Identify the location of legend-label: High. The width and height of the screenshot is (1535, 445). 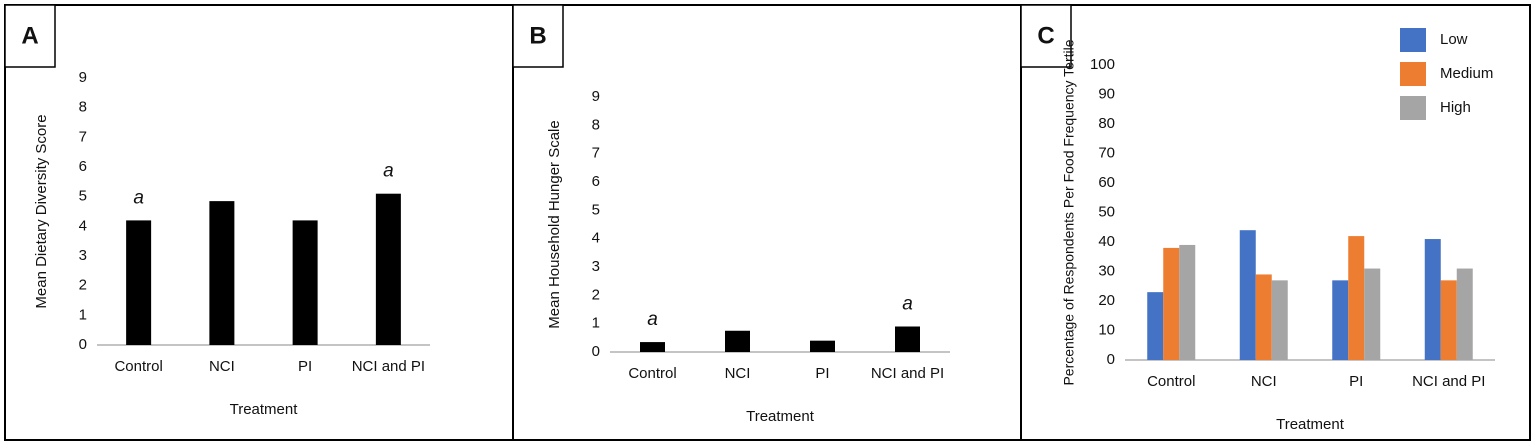
(1455, 107).